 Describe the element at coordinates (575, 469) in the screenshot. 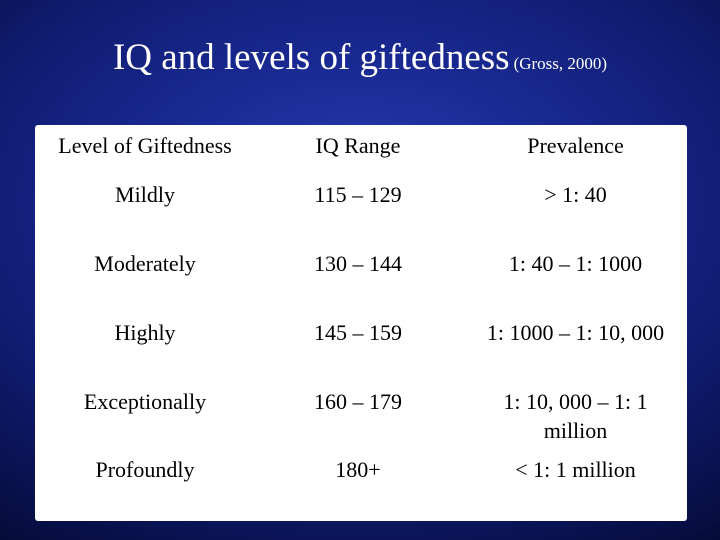

I see `table-row-prevalence: < 1: 1 million` at that location.